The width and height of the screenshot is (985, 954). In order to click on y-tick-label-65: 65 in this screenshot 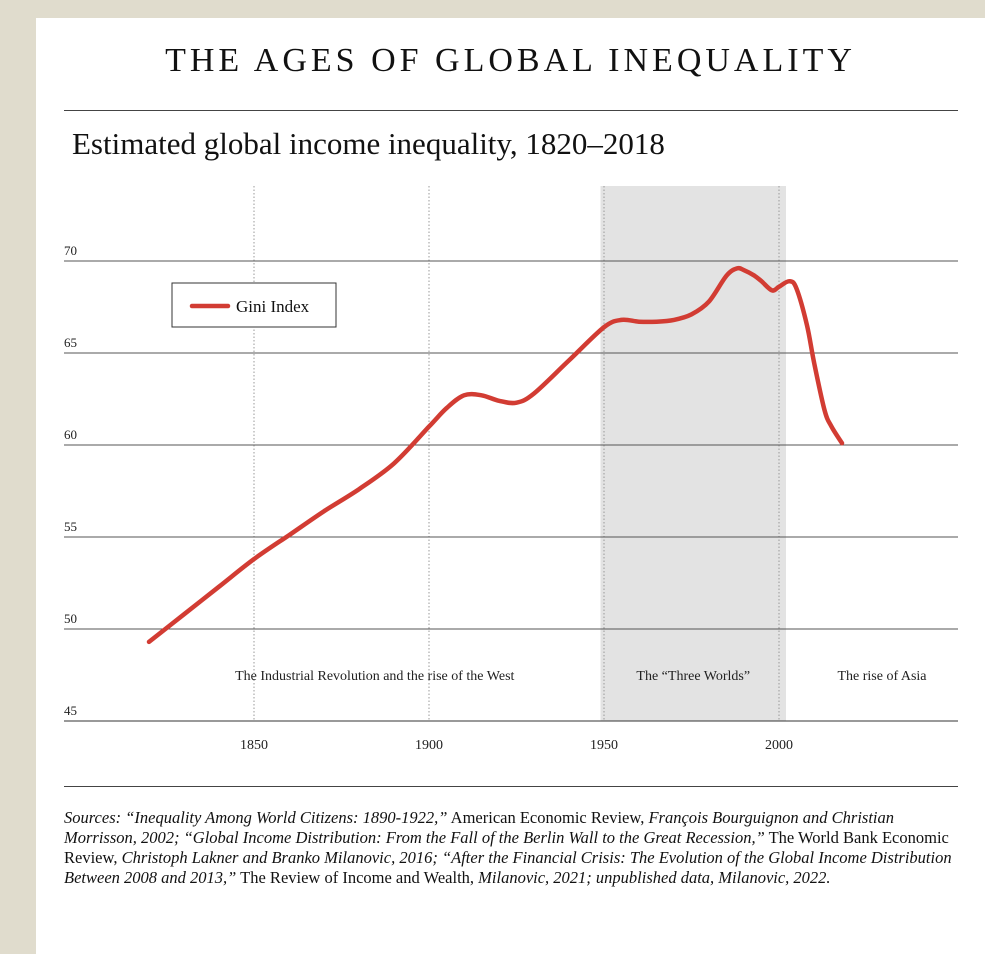, I will do `click(70, 342)`.